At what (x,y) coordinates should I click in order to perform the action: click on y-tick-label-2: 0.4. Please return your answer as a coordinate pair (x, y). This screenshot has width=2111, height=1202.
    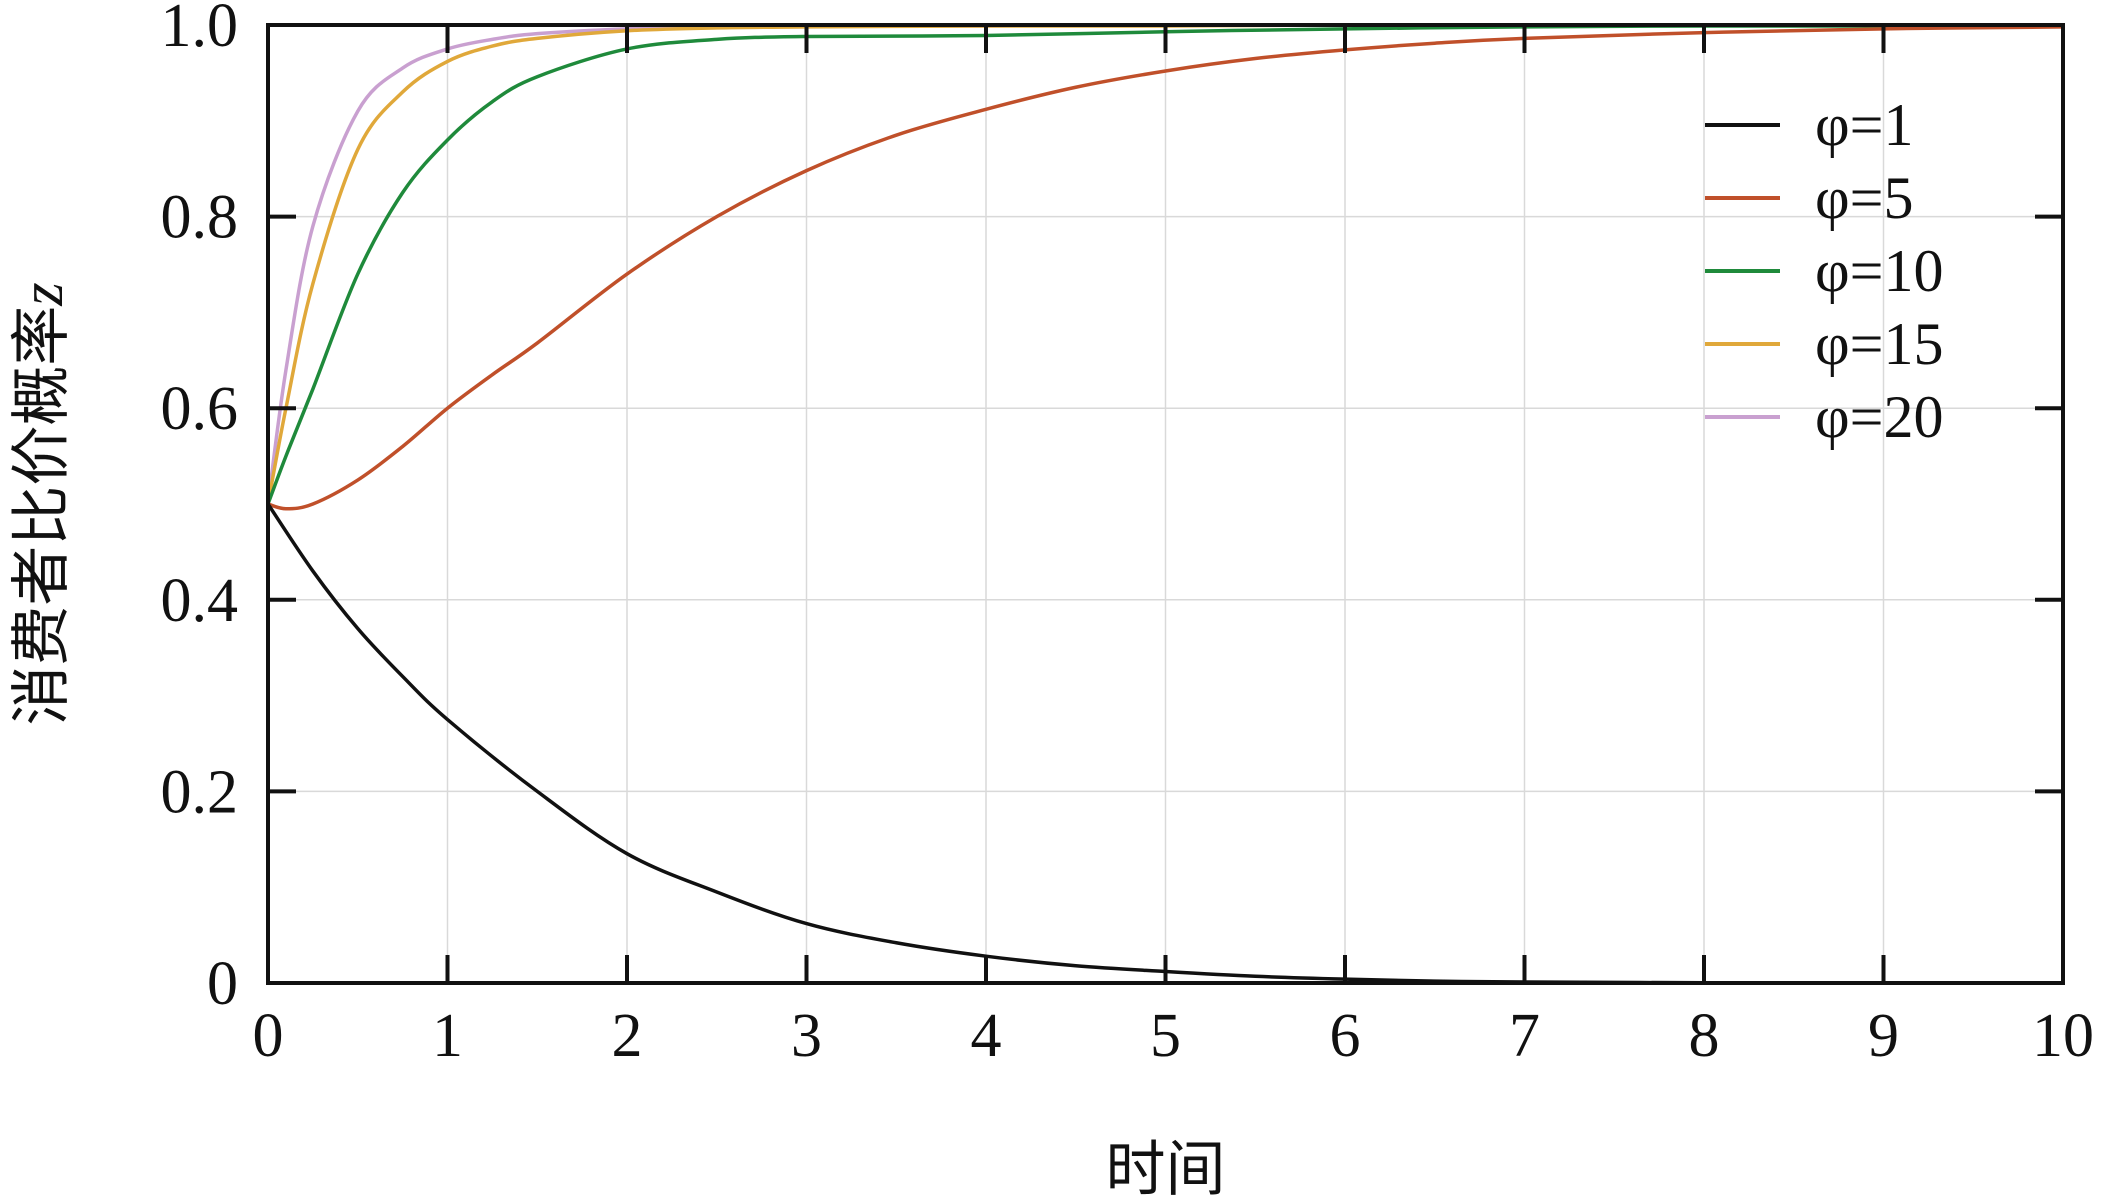
    Looking at the image, I should click on (200, 601).